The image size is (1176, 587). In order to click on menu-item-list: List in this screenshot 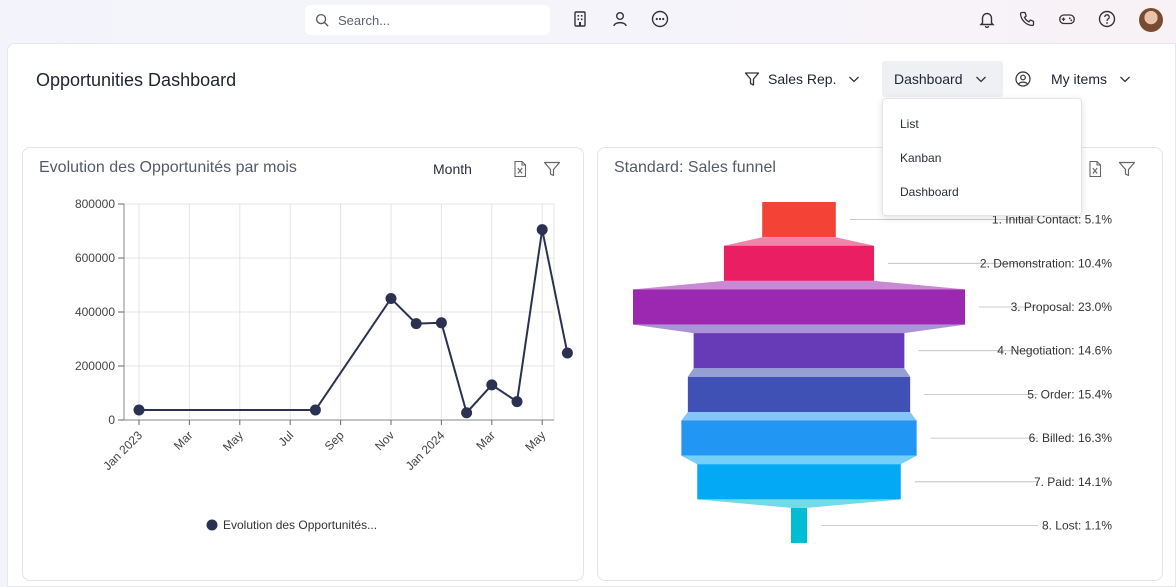, I will do `click(909, 124)`.